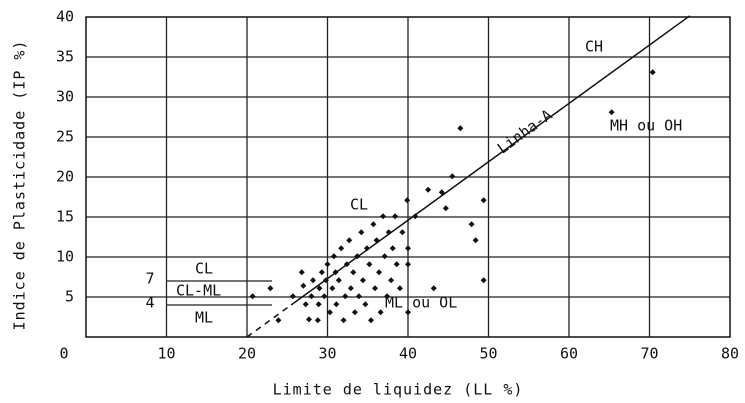 This screenshot has height=403, width=745. What do you see at coordinates (525, 132) in the screenshot?
I see `a-line-label: Linha-A` at bounding box center [525, 132].